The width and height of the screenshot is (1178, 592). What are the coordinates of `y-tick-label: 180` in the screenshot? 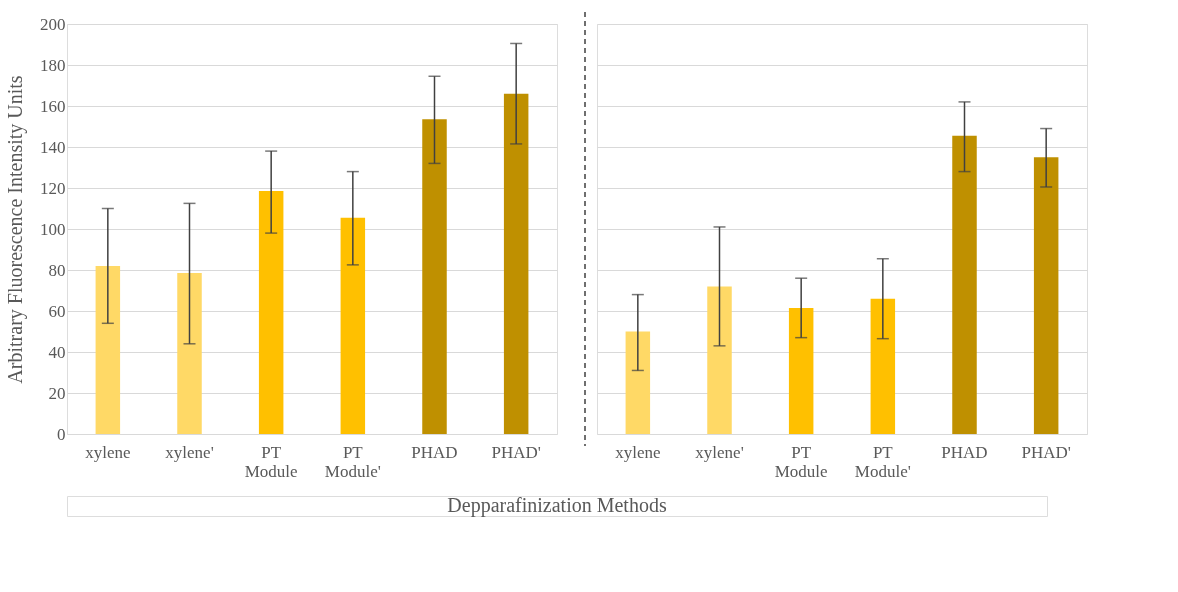 It's located at (53, 65).